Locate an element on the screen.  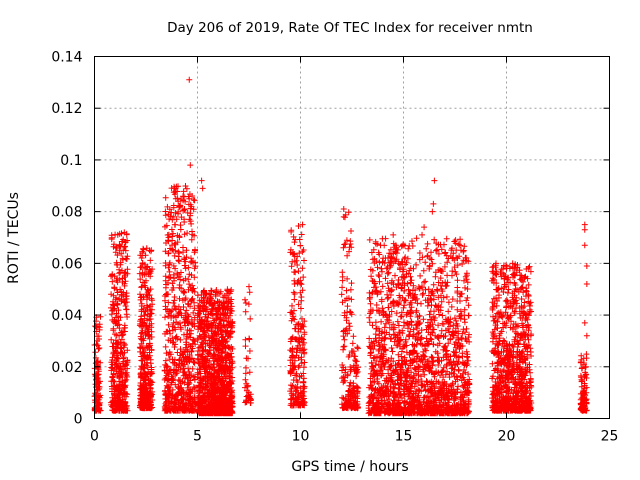
x-tick-label: 20 is located at coordinates (507, 437).